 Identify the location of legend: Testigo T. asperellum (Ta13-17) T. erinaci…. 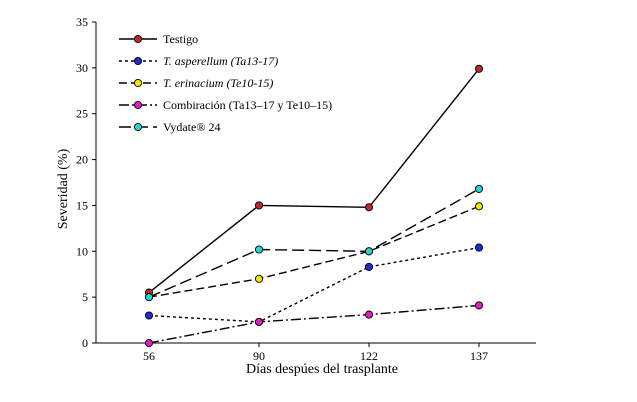
(225, 83).